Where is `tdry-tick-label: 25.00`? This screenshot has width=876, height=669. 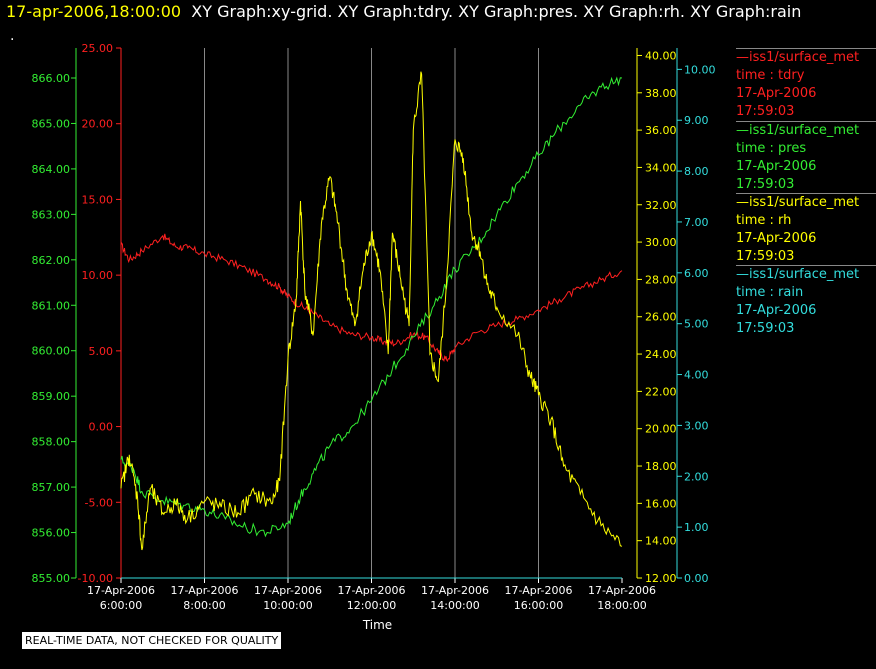
tdry-tick-label: 25.00 is located at coordinates (98, 48).